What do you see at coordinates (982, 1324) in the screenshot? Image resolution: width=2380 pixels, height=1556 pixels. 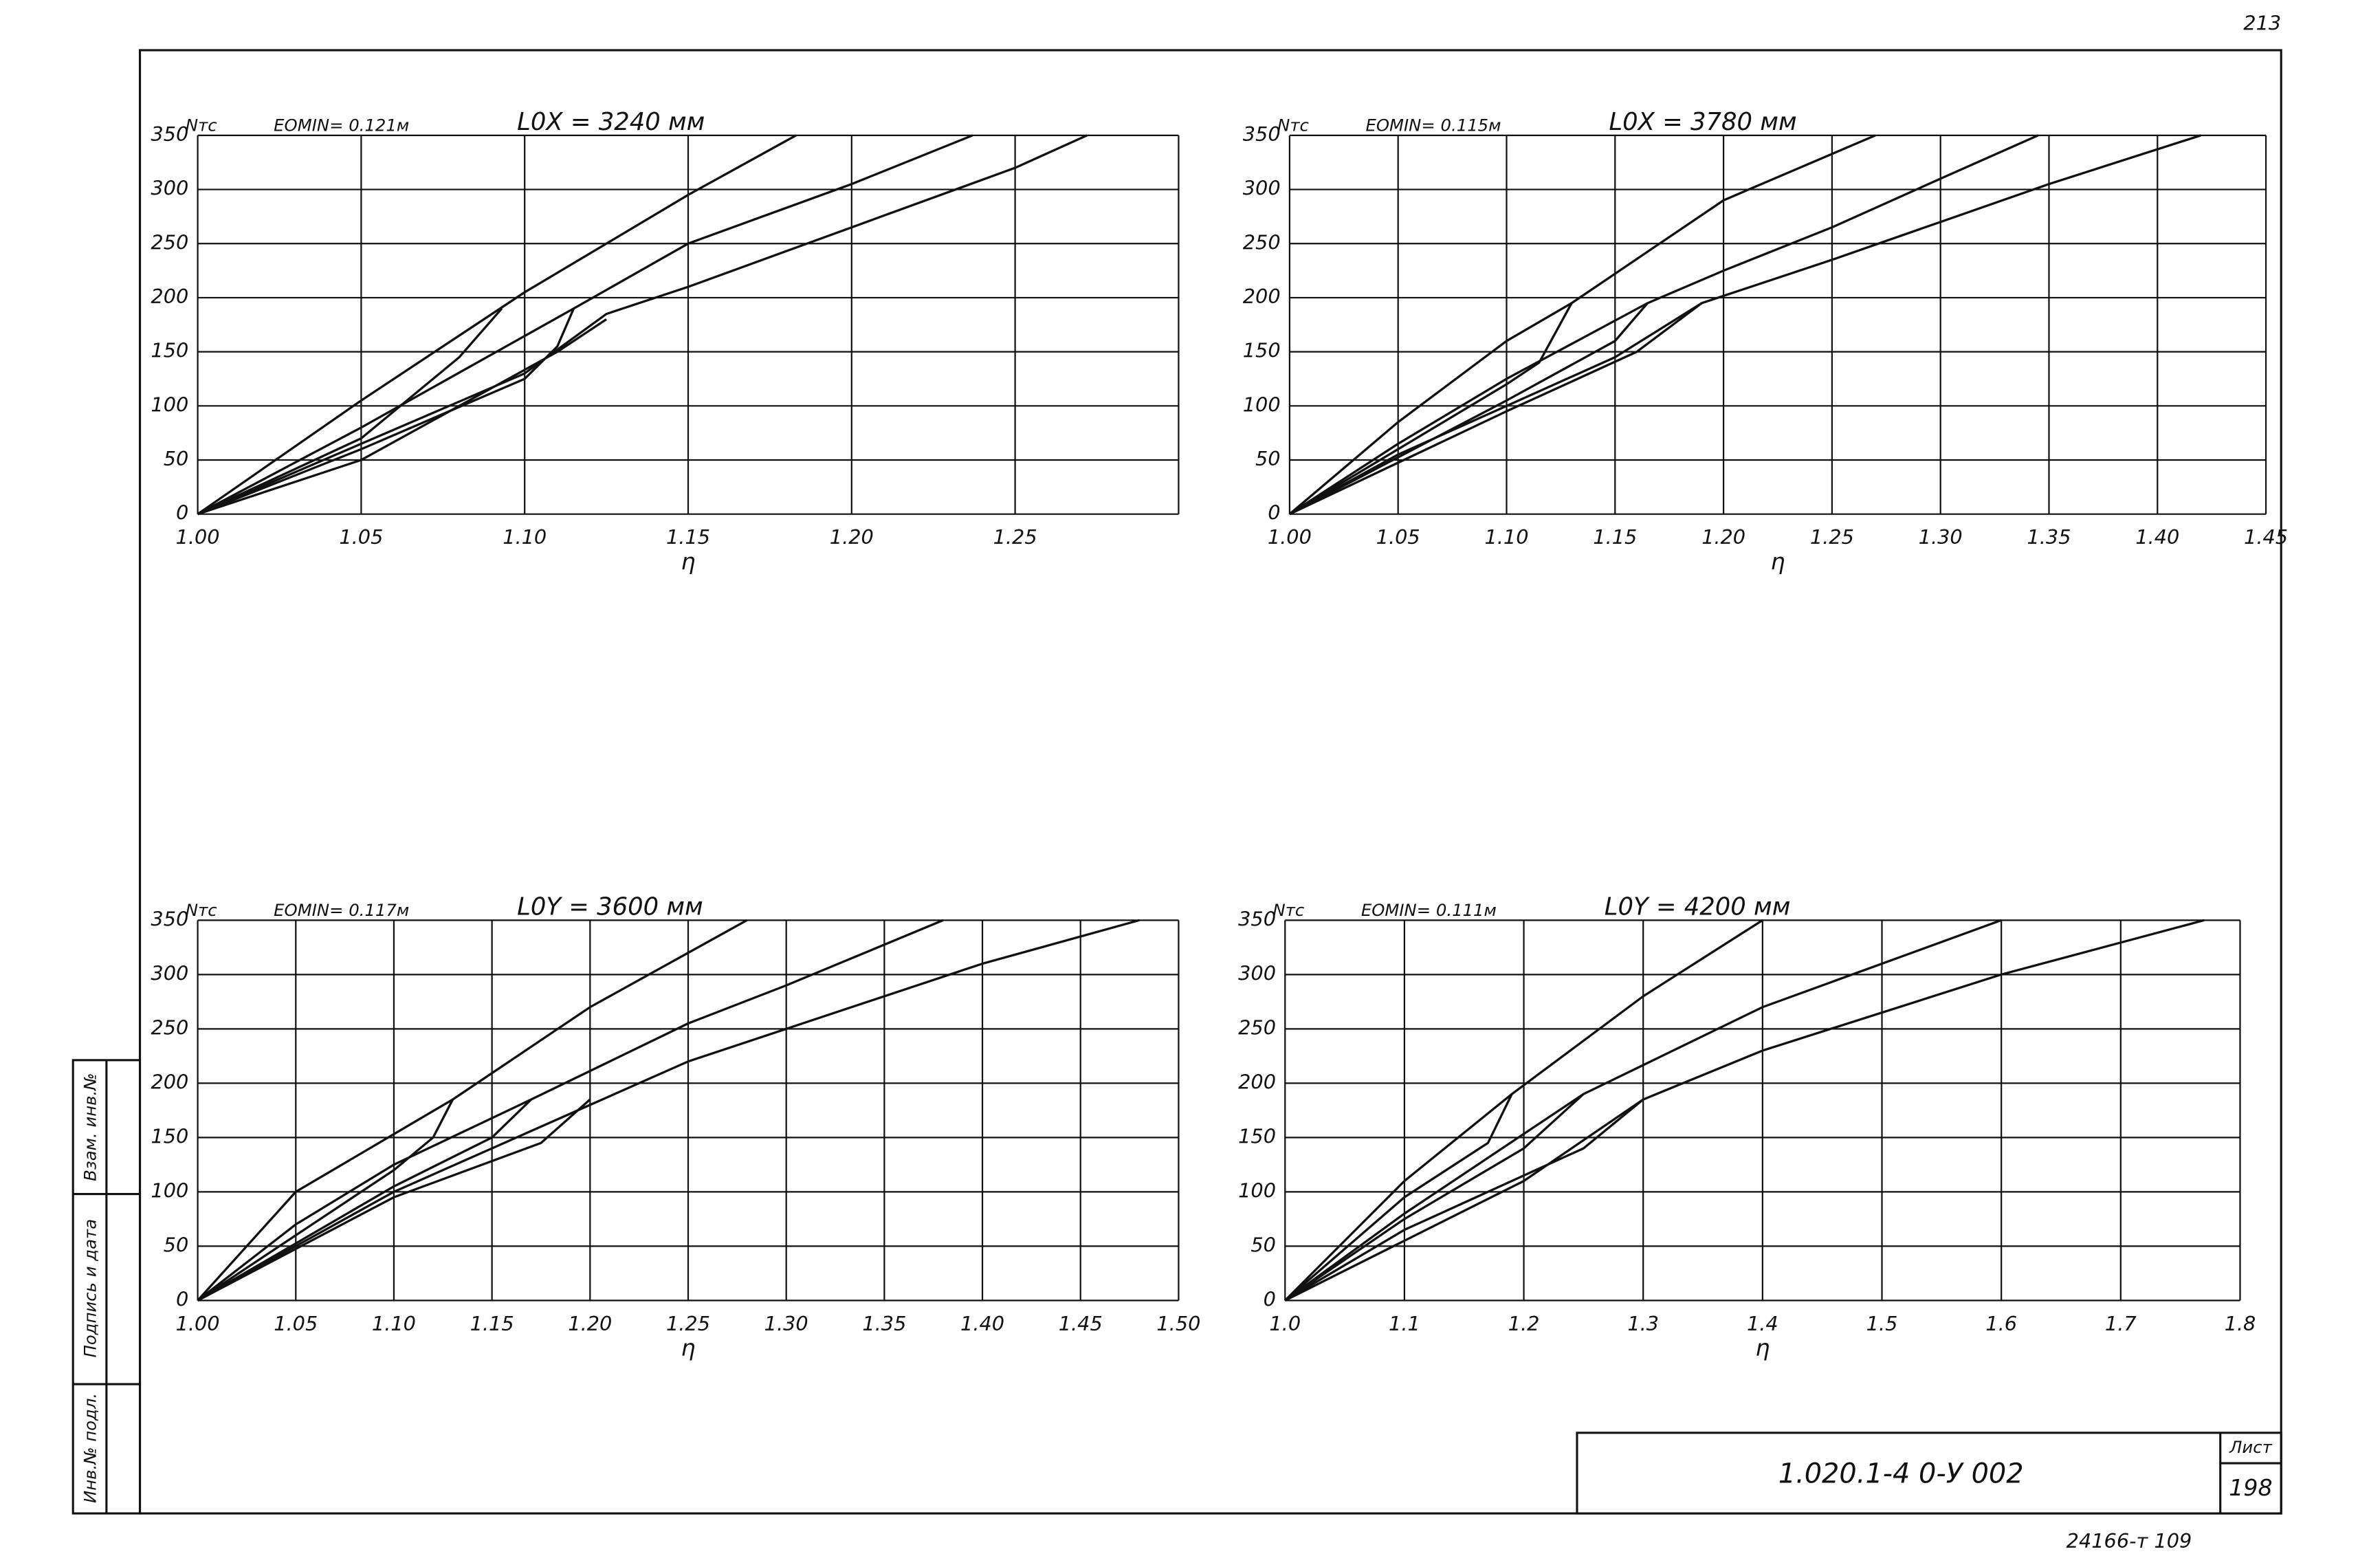 I see `x-tick-label: 1.40` at bounding box center [982, 1324].